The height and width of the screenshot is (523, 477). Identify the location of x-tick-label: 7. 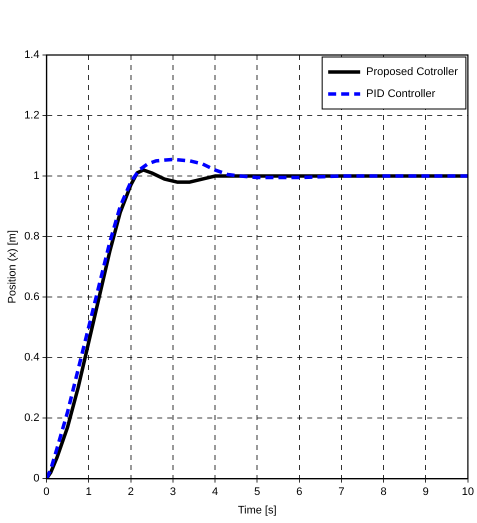
(341, 492).